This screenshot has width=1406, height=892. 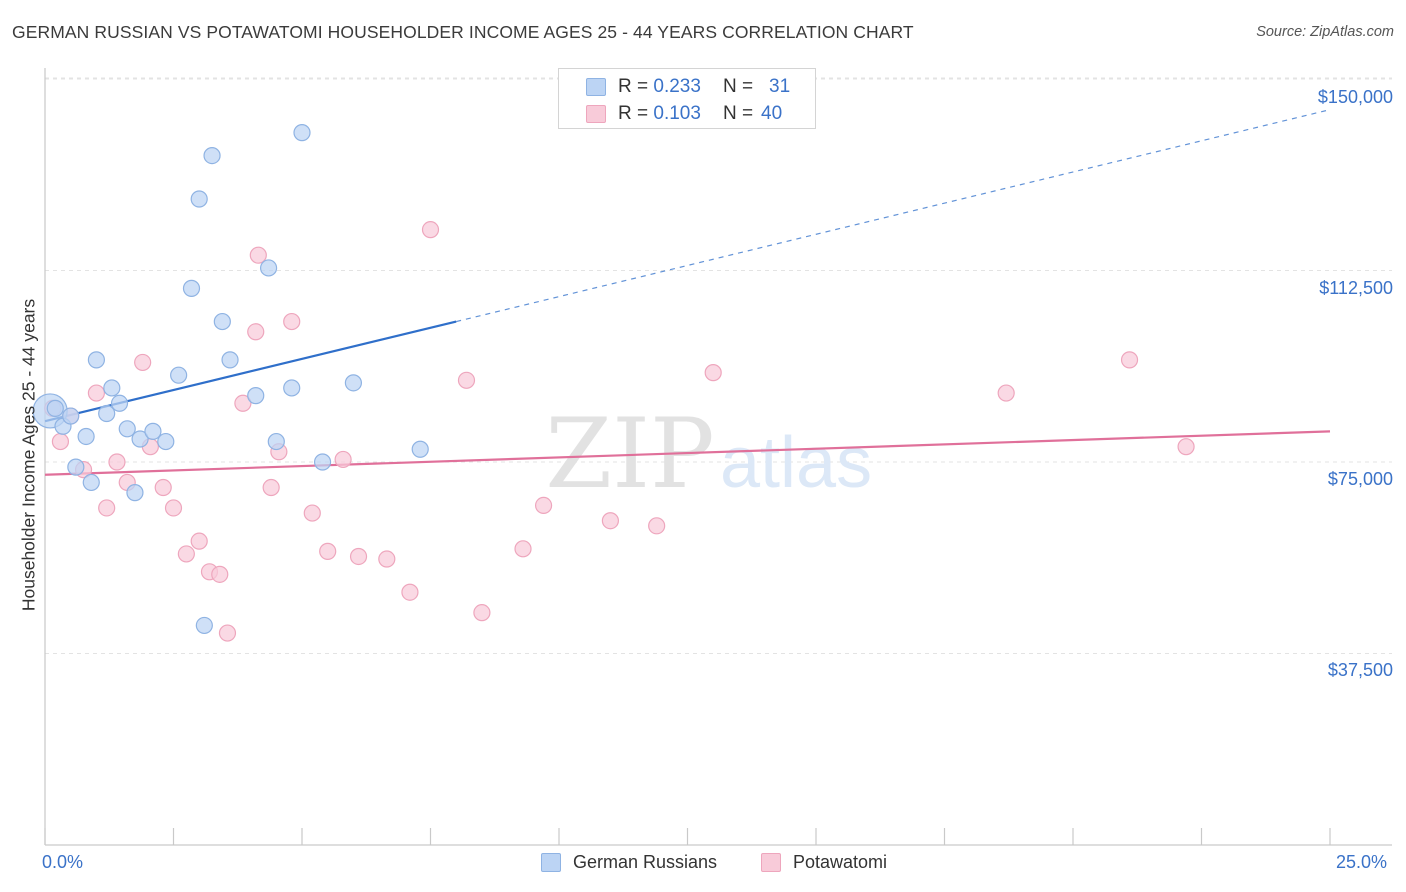 What do you see at coordinates (1360, 479) in the screenshot?
I see `y-tick-label: $75,000` at bounding box center [1360, 479].